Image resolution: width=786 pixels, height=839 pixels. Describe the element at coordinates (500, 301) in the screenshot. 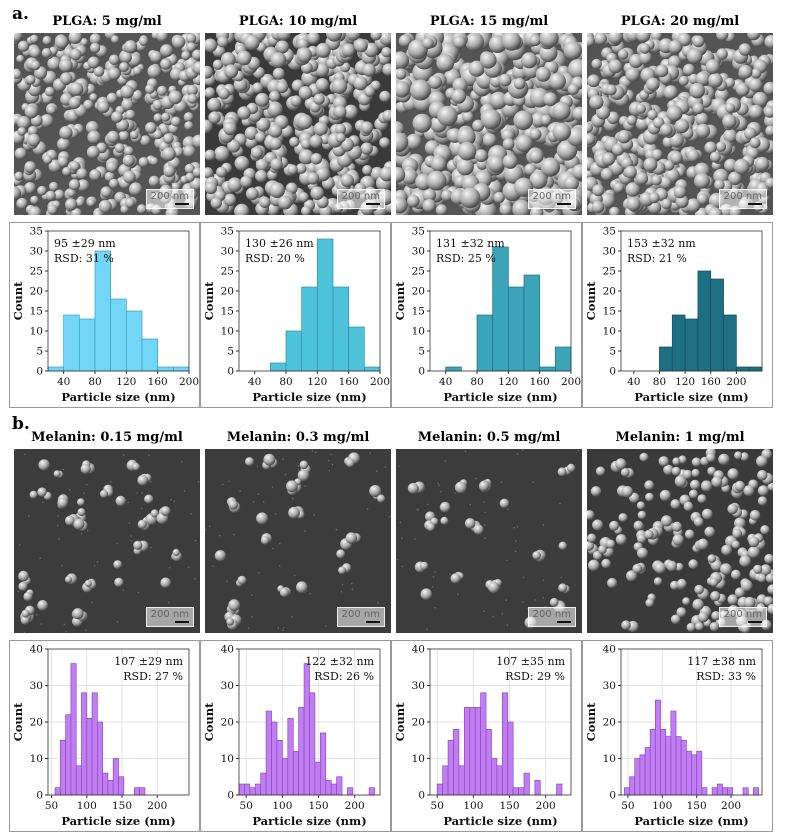

I see `plot-frame` at that location.